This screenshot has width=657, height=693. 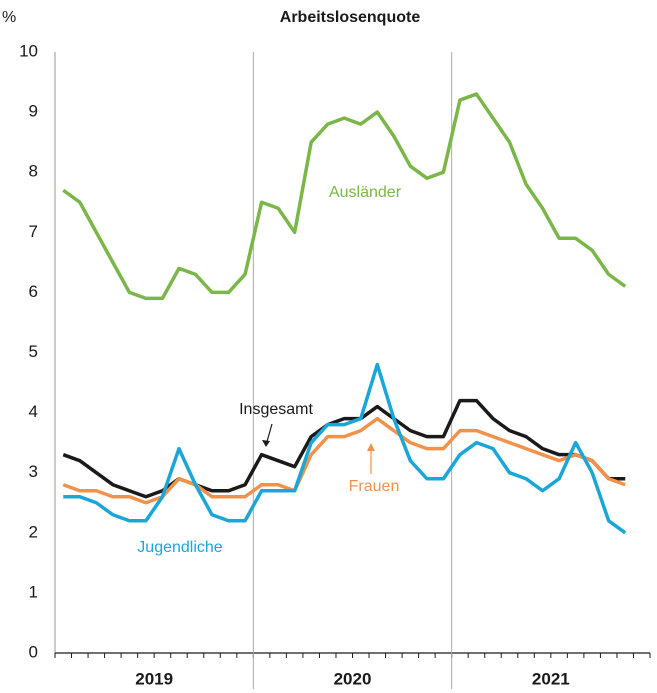 I want to click on y-axis-label: %, so click(x=9, y=17).